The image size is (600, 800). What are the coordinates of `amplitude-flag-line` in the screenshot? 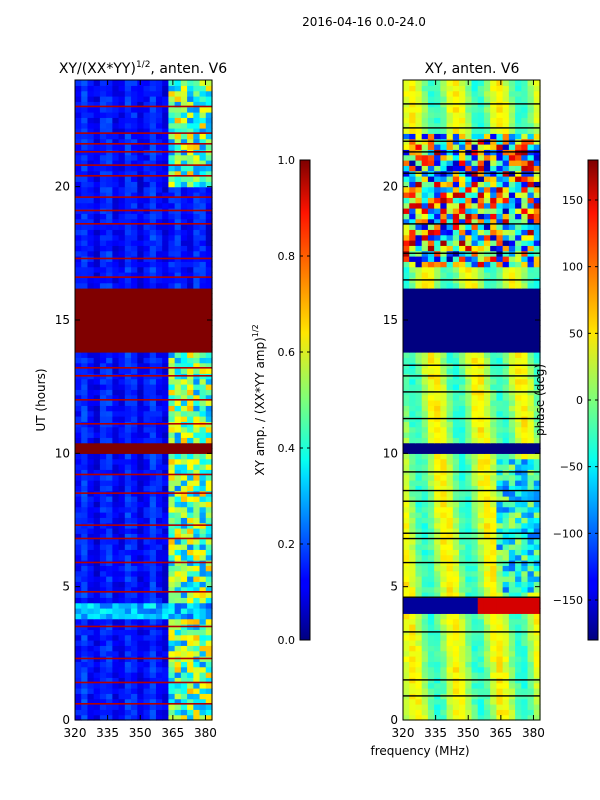 It's located at (143, 277).